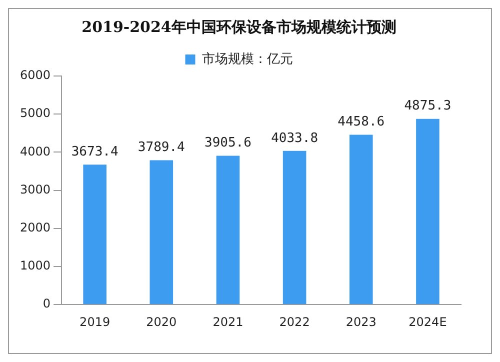 This screenshot has height=362, width=500. I want to click on data-label: 3673.4, so click(94, 152).